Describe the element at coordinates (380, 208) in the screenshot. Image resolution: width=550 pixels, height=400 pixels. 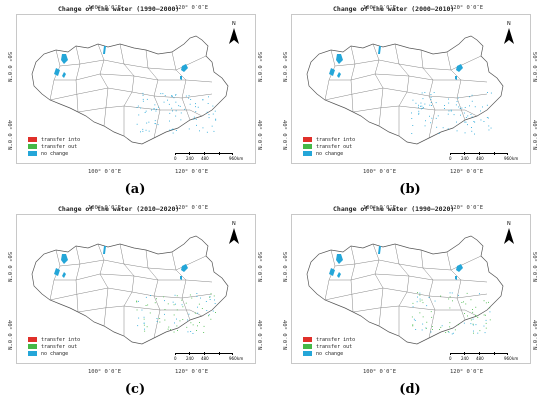
I see `lon-label-top: 100° 0′0″E` at that location.